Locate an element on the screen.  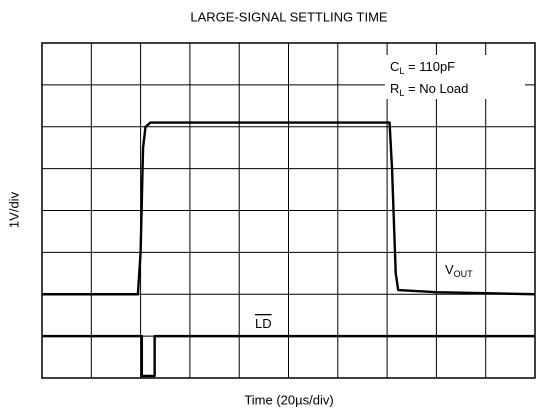
y-axis-label: 1V/div is located at coordinates (13, 209).